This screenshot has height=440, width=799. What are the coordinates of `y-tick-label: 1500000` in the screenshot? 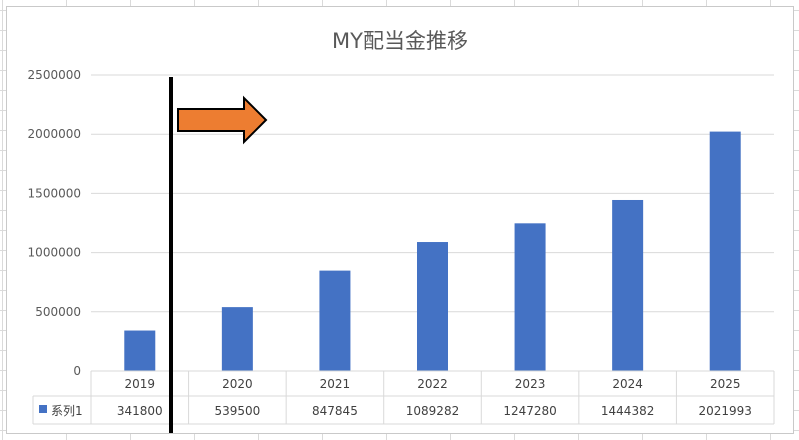 It's located at (54, 193).